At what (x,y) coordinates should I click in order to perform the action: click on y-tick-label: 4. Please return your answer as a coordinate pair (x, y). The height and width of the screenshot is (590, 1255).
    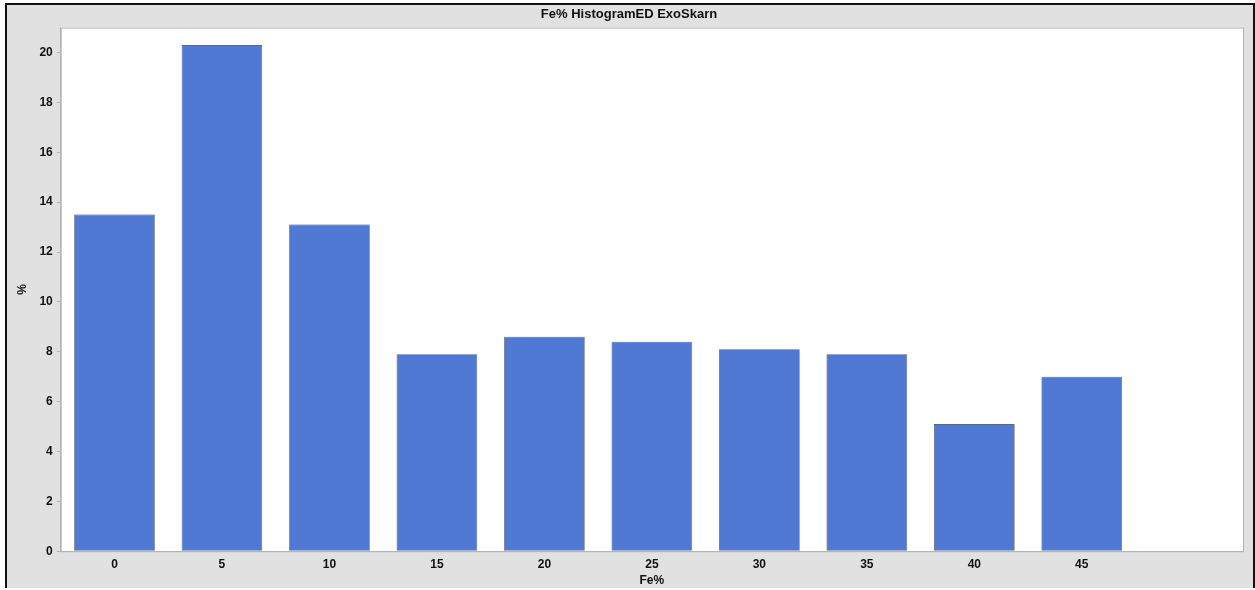
    Looking at the image, I should click on (50, 450).